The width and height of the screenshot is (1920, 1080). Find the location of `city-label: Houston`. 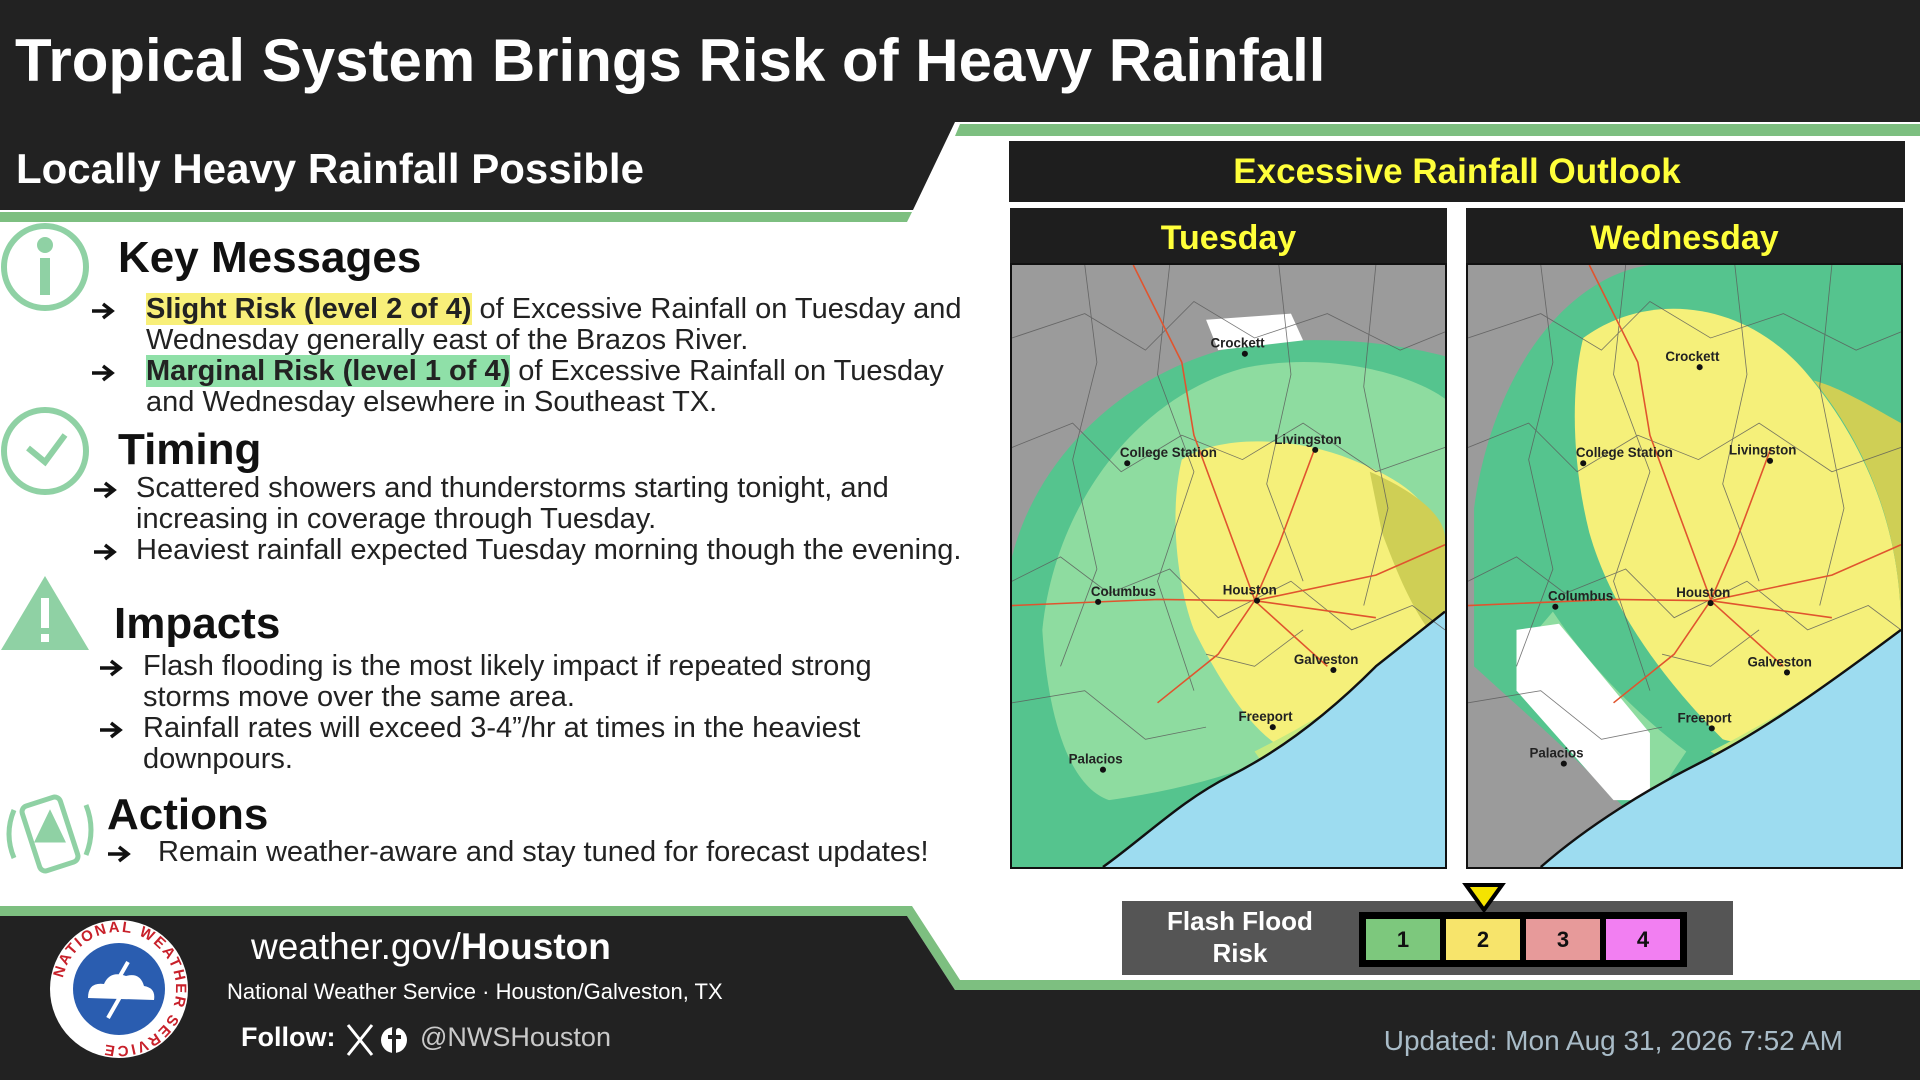

city-label: Houston is located at coordinates (1703, 592).